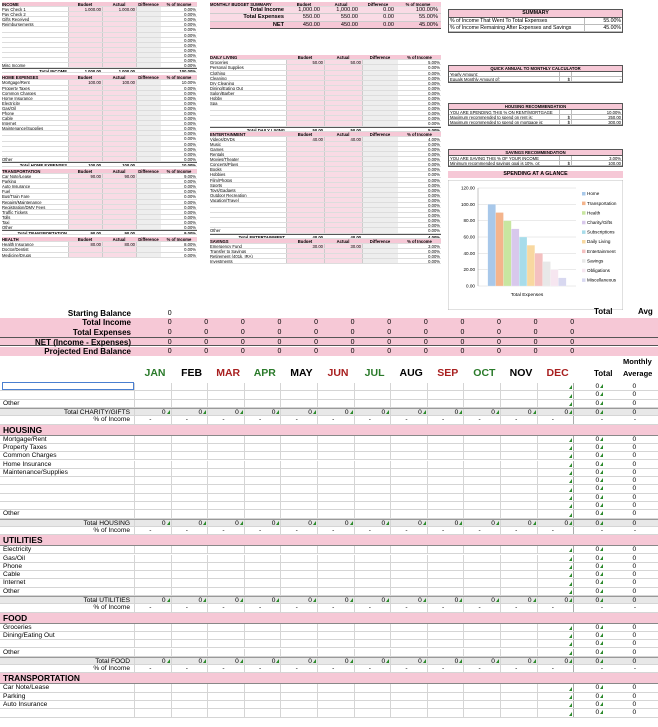 The height and width of the screenshot is (727, 658). I want to click on transportation-row-value: 90.00, so click(85, 176).